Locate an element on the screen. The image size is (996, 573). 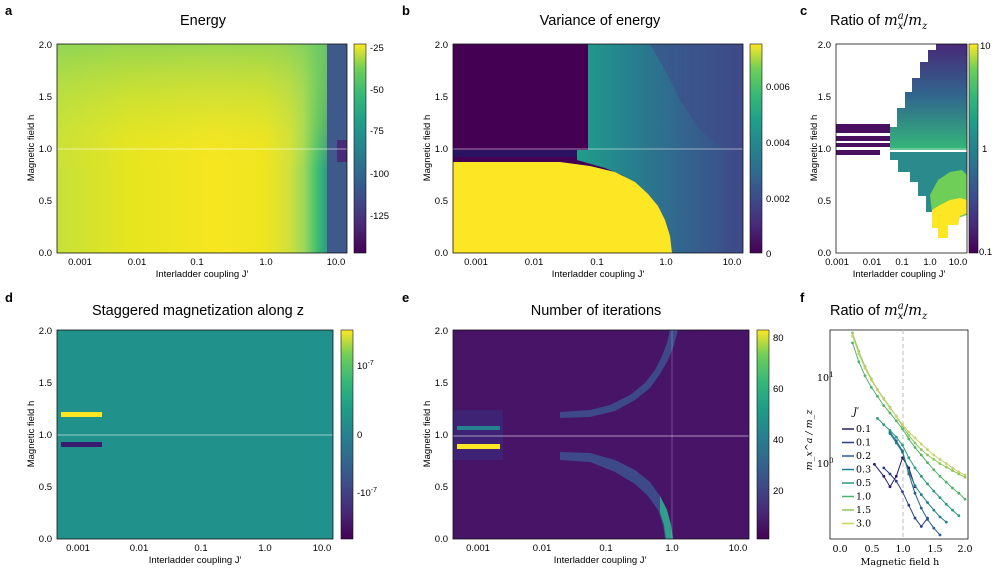
panel-d-frame is located at coordinates (195, 434).